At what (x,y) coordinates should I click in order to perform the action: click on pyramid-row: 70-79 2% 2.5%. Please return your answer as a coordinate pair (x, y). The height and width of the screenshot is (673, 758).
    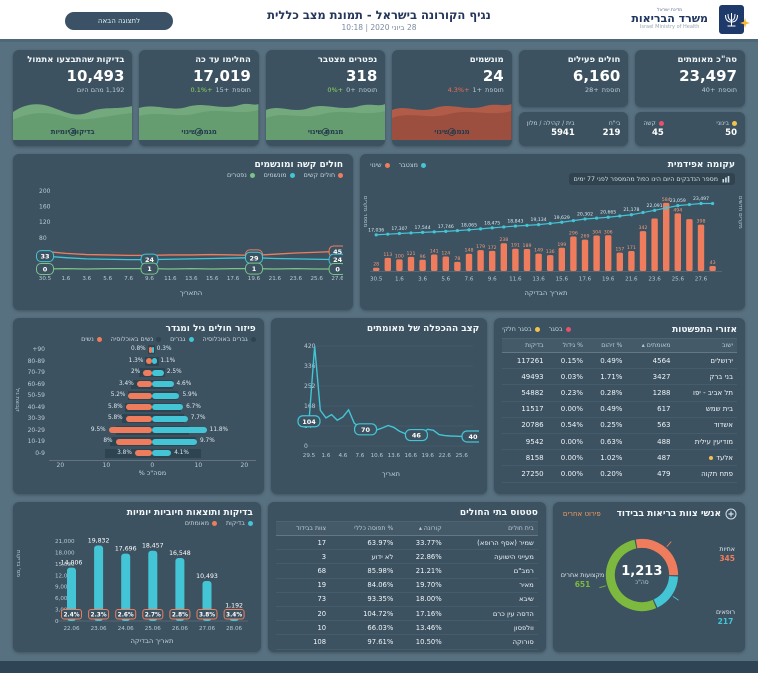
    Looking at the image, I should click on (104, 372).